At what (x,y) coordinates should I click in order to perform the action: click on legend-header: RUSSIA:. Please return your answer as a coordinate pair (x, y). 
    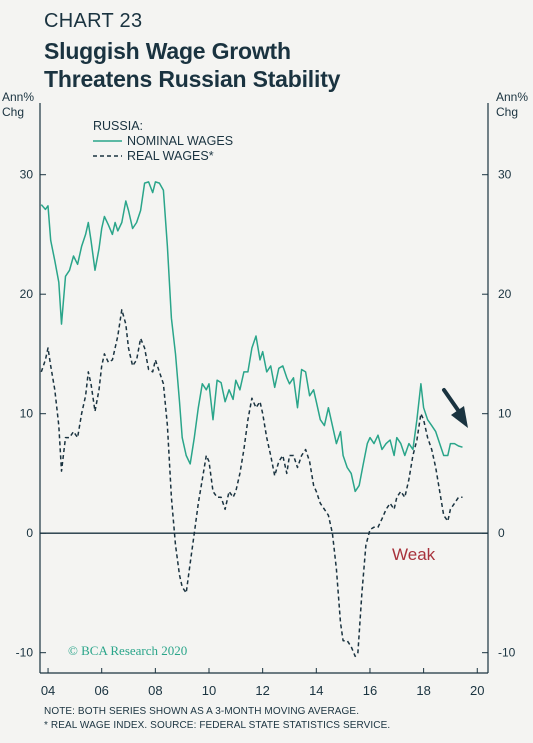
    Looking at the image, I should click on (118, 126).